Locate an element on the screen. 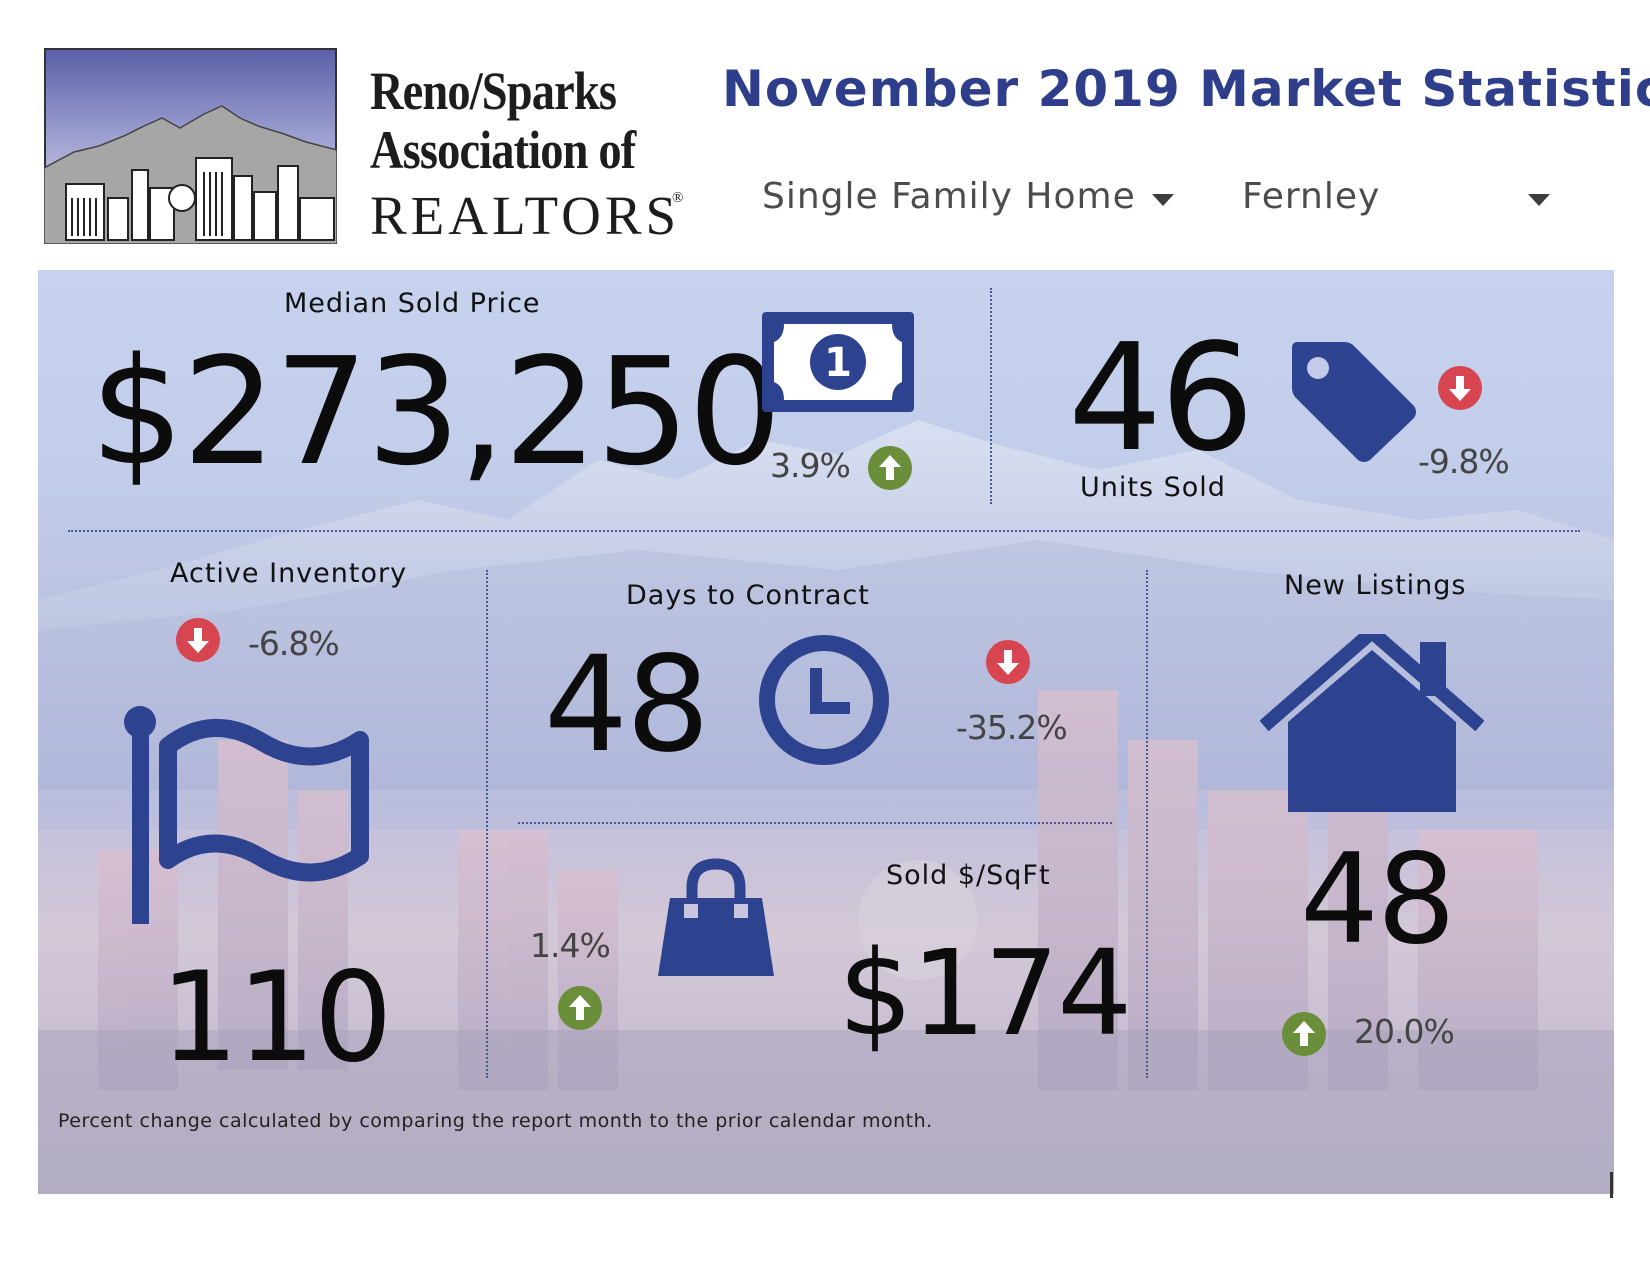 The width and height of the screenshot is (1650, 1275). active-inventory-label: Active Inventory is located at coordinates (289, 573).